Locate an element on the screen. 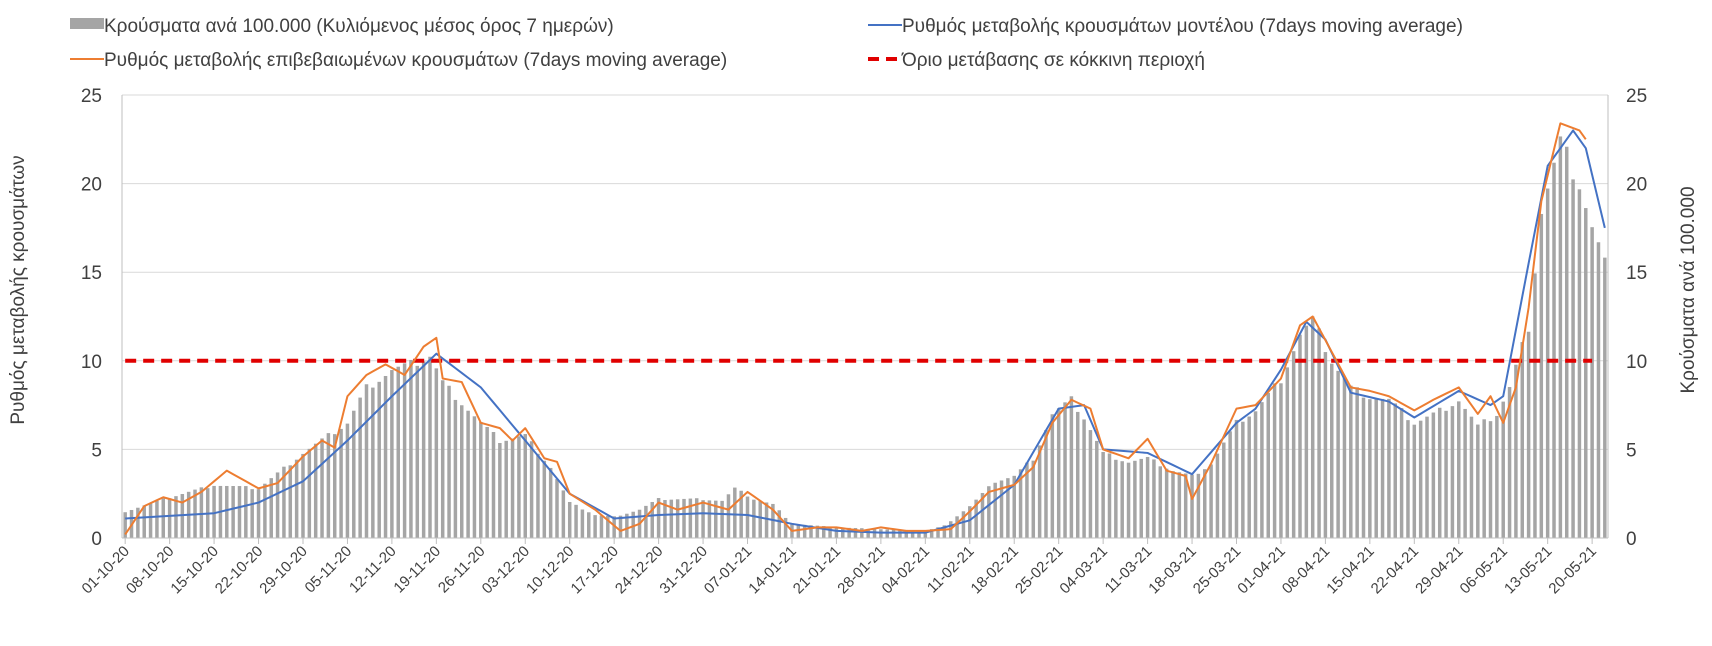 This screenshot has height=646, width=1712. y-tick-label-left: 10 is located at coordinates (91, 362).